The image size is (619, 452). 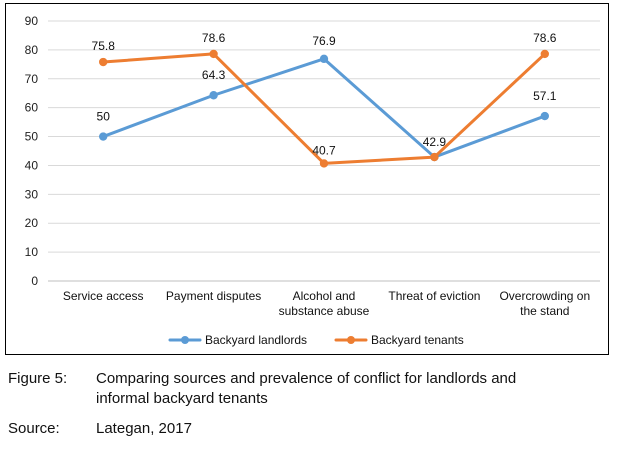 I want to click on legend-marker-backyard-landlords, so click(x=185, y=340).